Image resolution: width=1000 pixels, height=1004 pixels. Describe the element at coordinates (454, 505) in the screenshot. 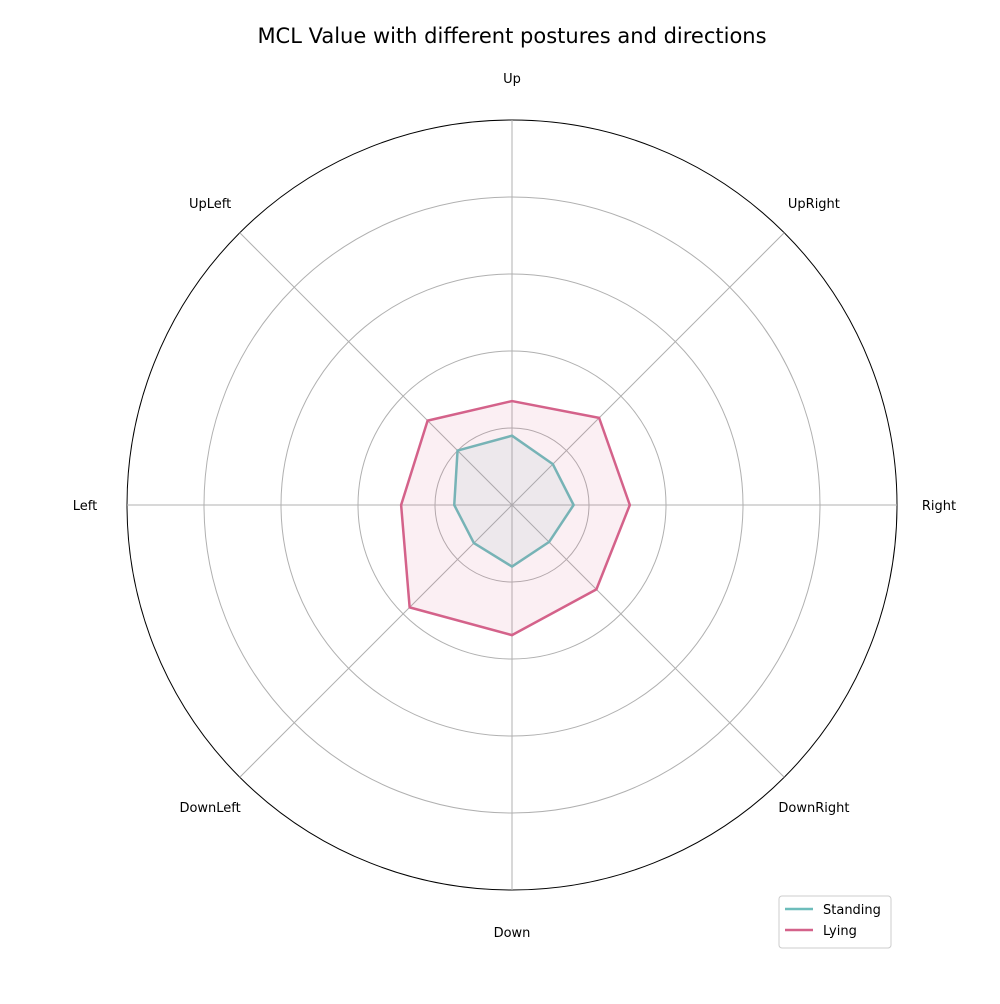

I see `data-point-standing-left` at that location.